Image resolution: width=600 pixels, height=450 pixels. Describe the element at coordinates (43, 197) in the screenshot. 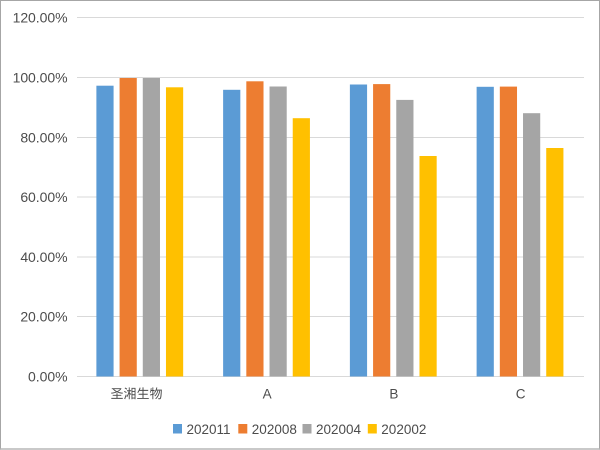

I see `svg-text: 60.00%` at that location.